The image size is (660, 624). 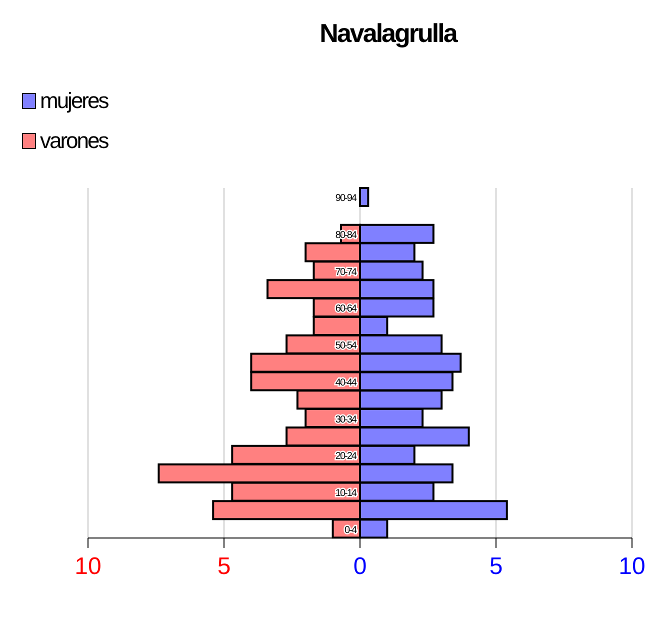 What do you see at coordinates (360, 566) in the screenshot?
I see `x-tick-label: 0` at bounding box center [360, 566].